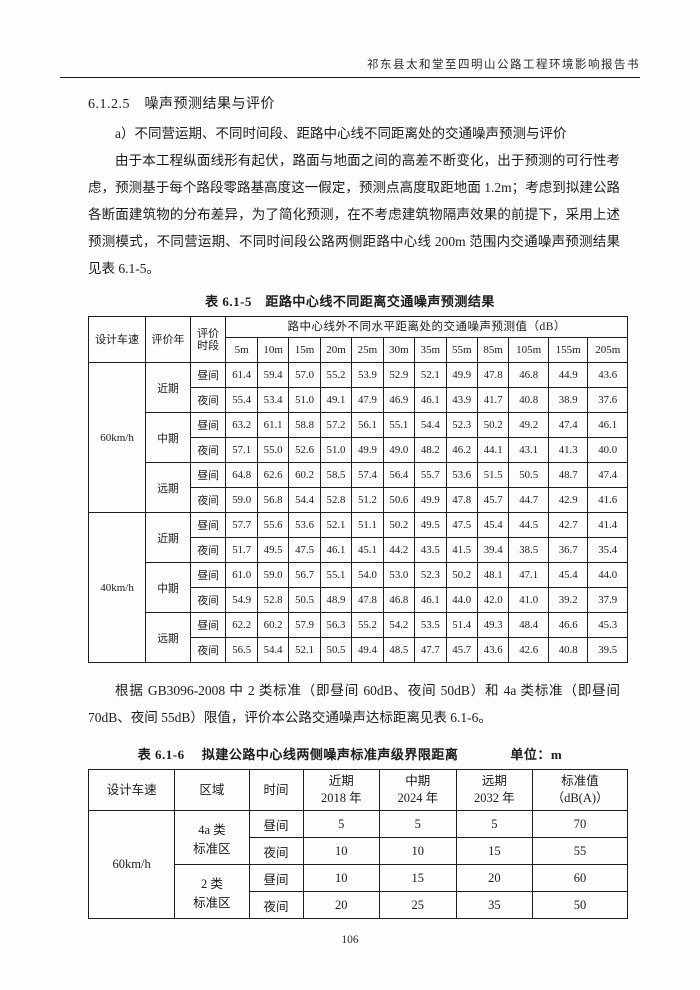 This screenshot has height=990, width=700. Describe the element at coordinates (367, 575) in the screenshot. I see `noise-value-cell: 54.0` at that location.